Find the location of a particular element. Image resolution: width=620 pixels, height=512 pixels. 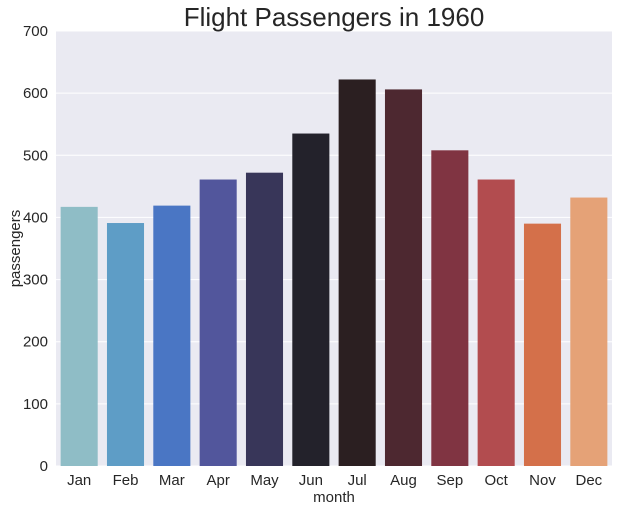

y-axis-label: passengers is located at coordinates (15, 249).